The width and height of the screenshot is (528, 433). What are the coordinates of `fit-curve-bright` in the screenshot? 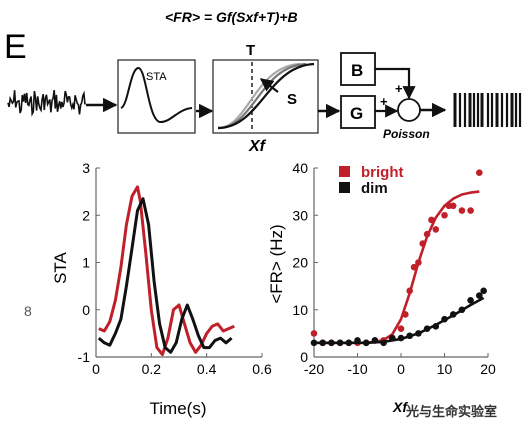 It's located at (397, 267).